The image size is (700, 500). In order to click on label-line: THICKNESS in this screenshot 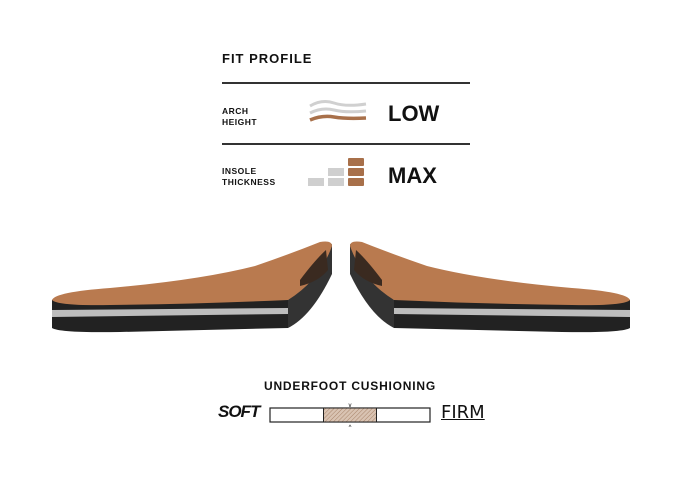, I will do `click(249, 182)`.